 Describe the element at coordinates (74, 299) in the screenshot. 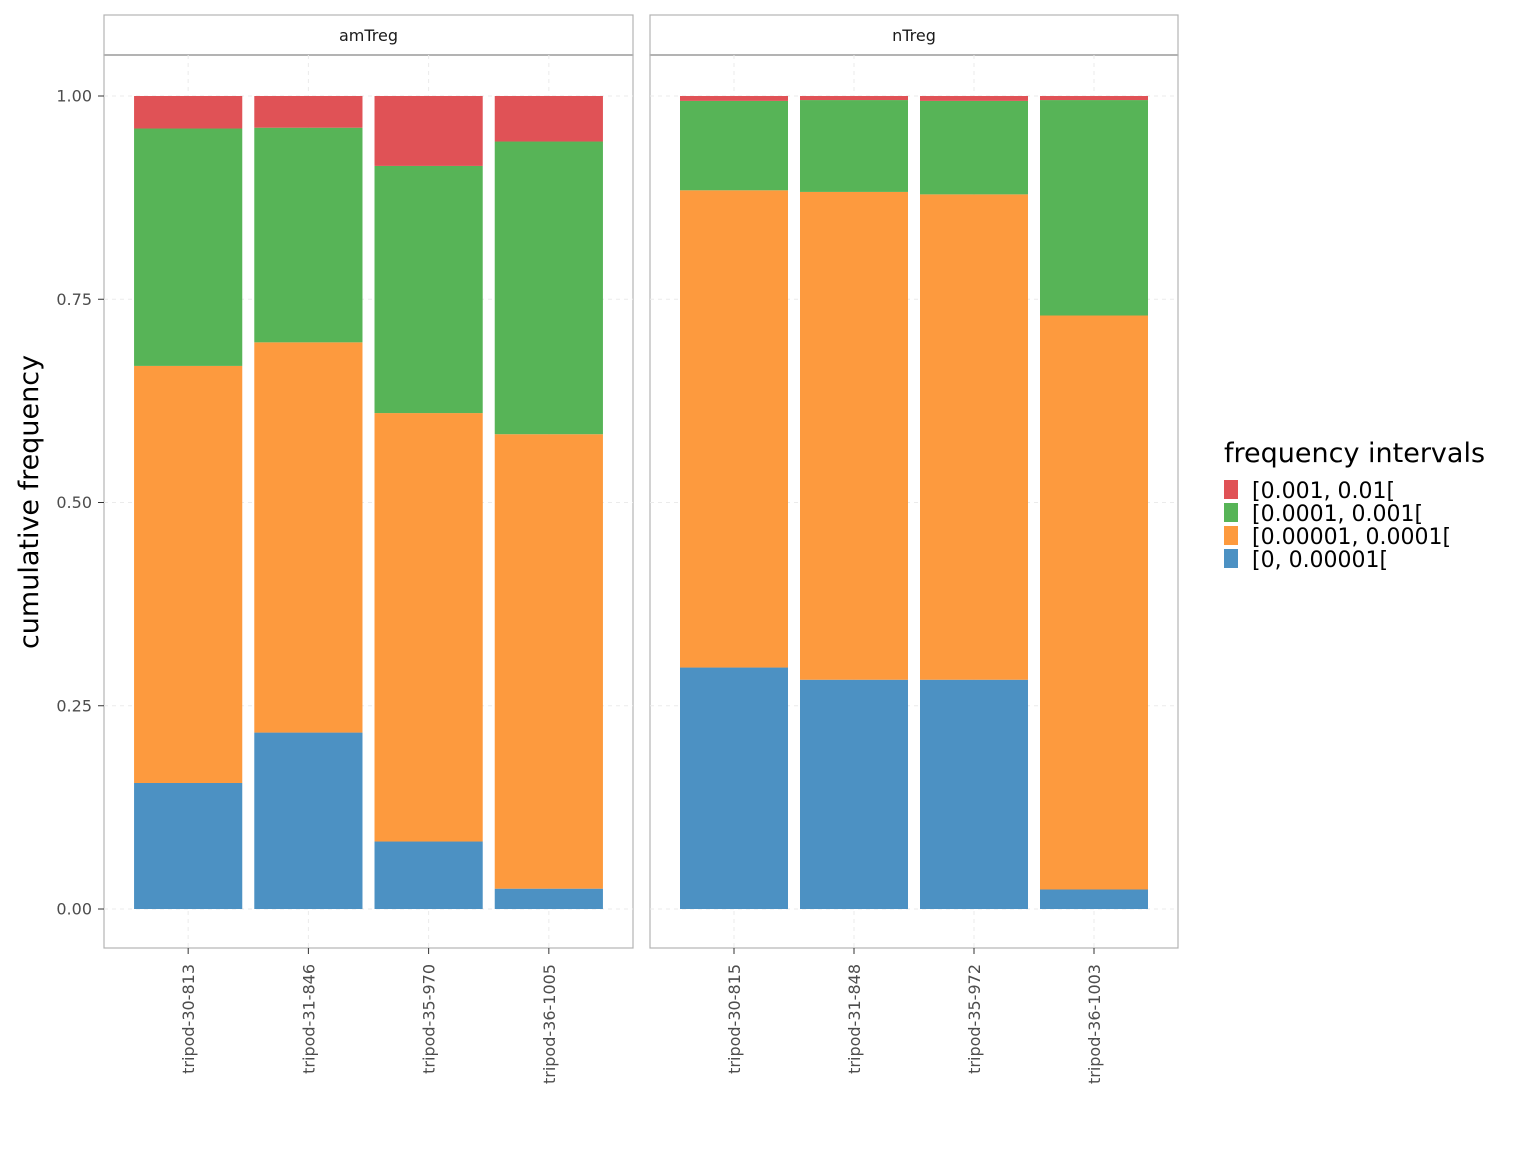

I see `y-tick-label: 0.75` at that location.